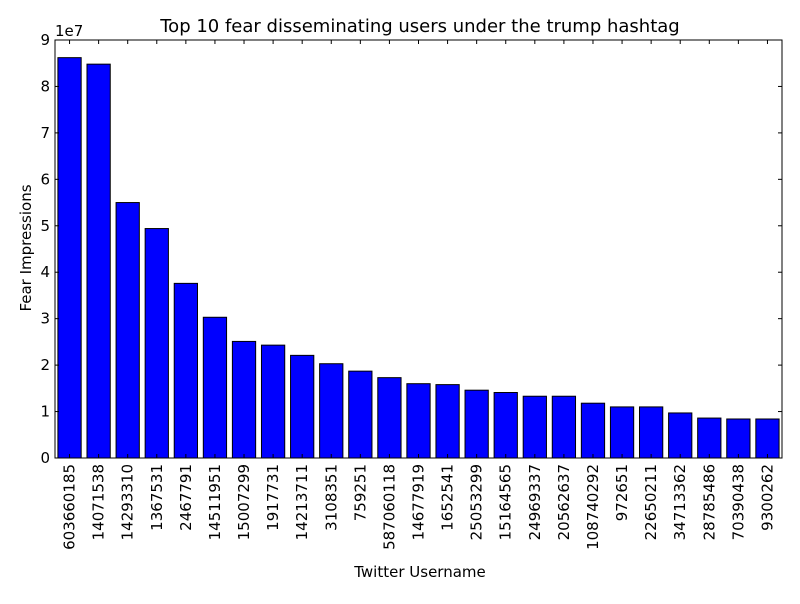  I want to click on x-tick-label: 108740292, so click(593, 507).